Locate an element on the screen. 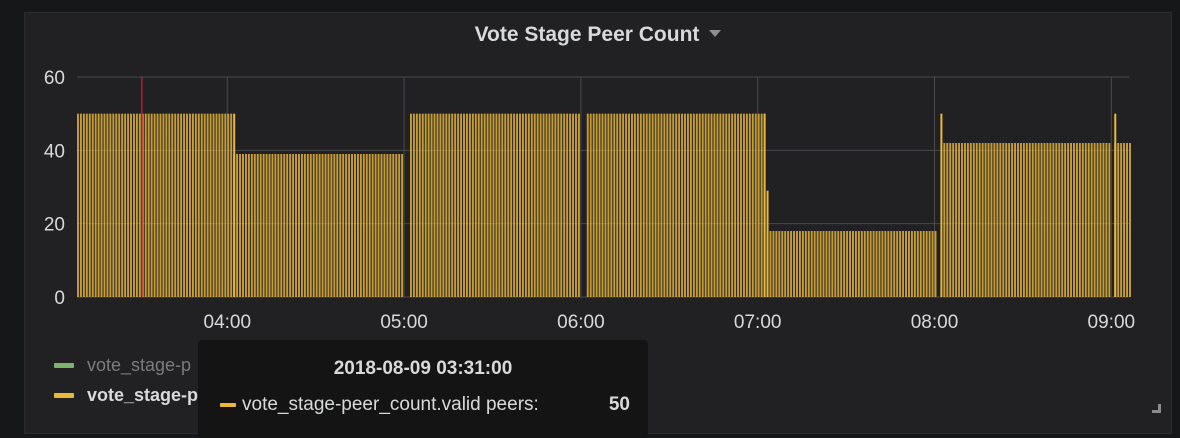  resize-handle is located at coordinates (1156, 408).